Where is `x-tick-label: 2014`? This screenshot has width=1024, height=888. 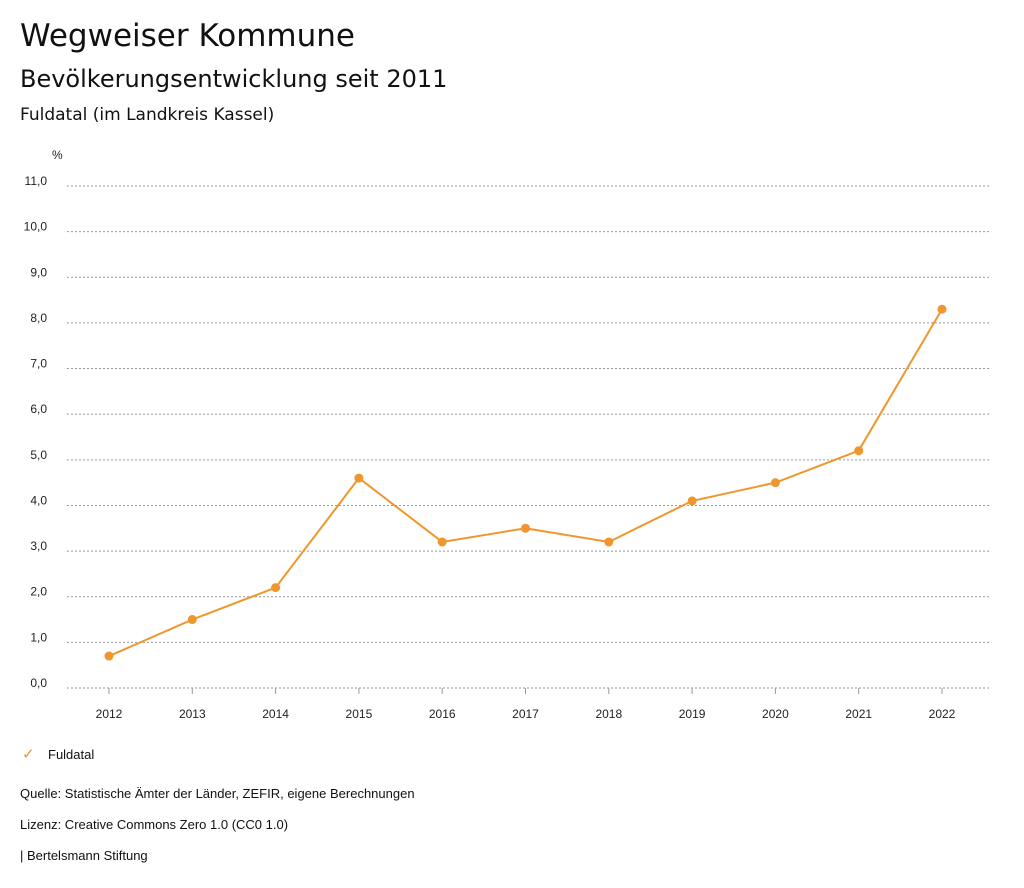 x-tick-label: 2014 is located at coordinates (275, 714).